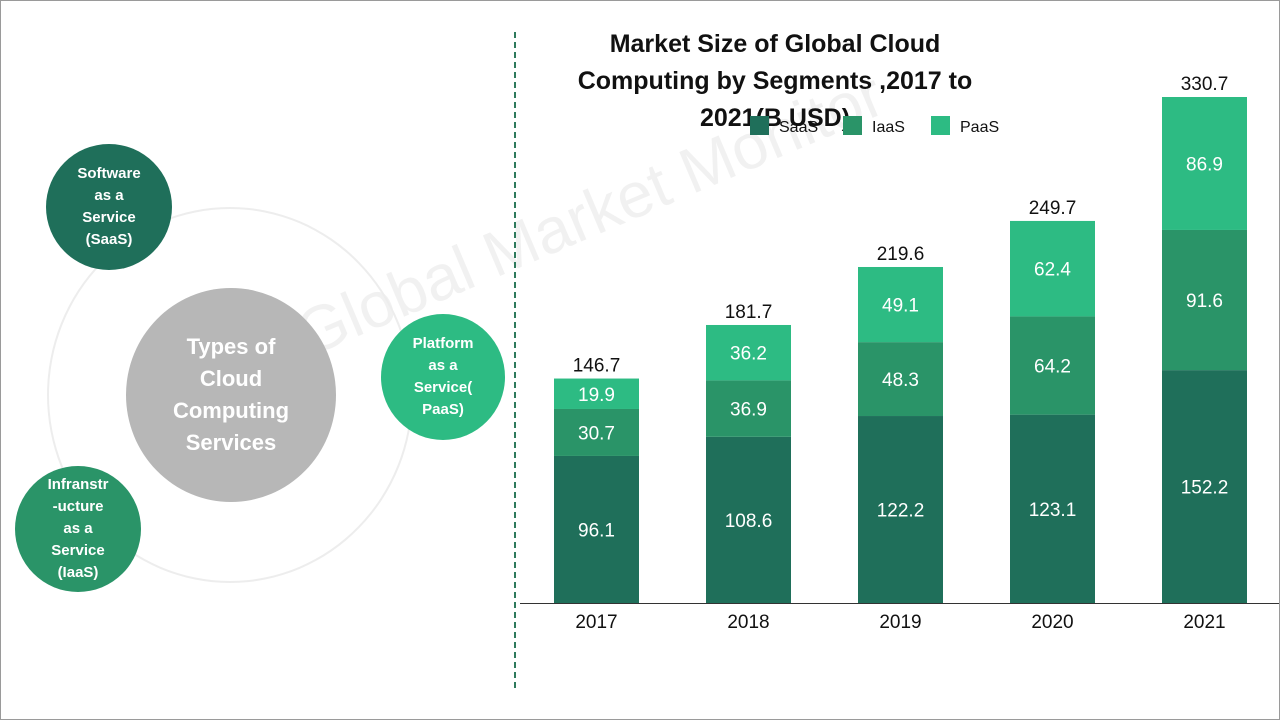  I want to click on data-label-saas-2021: 152.2, so click(1205, 488).